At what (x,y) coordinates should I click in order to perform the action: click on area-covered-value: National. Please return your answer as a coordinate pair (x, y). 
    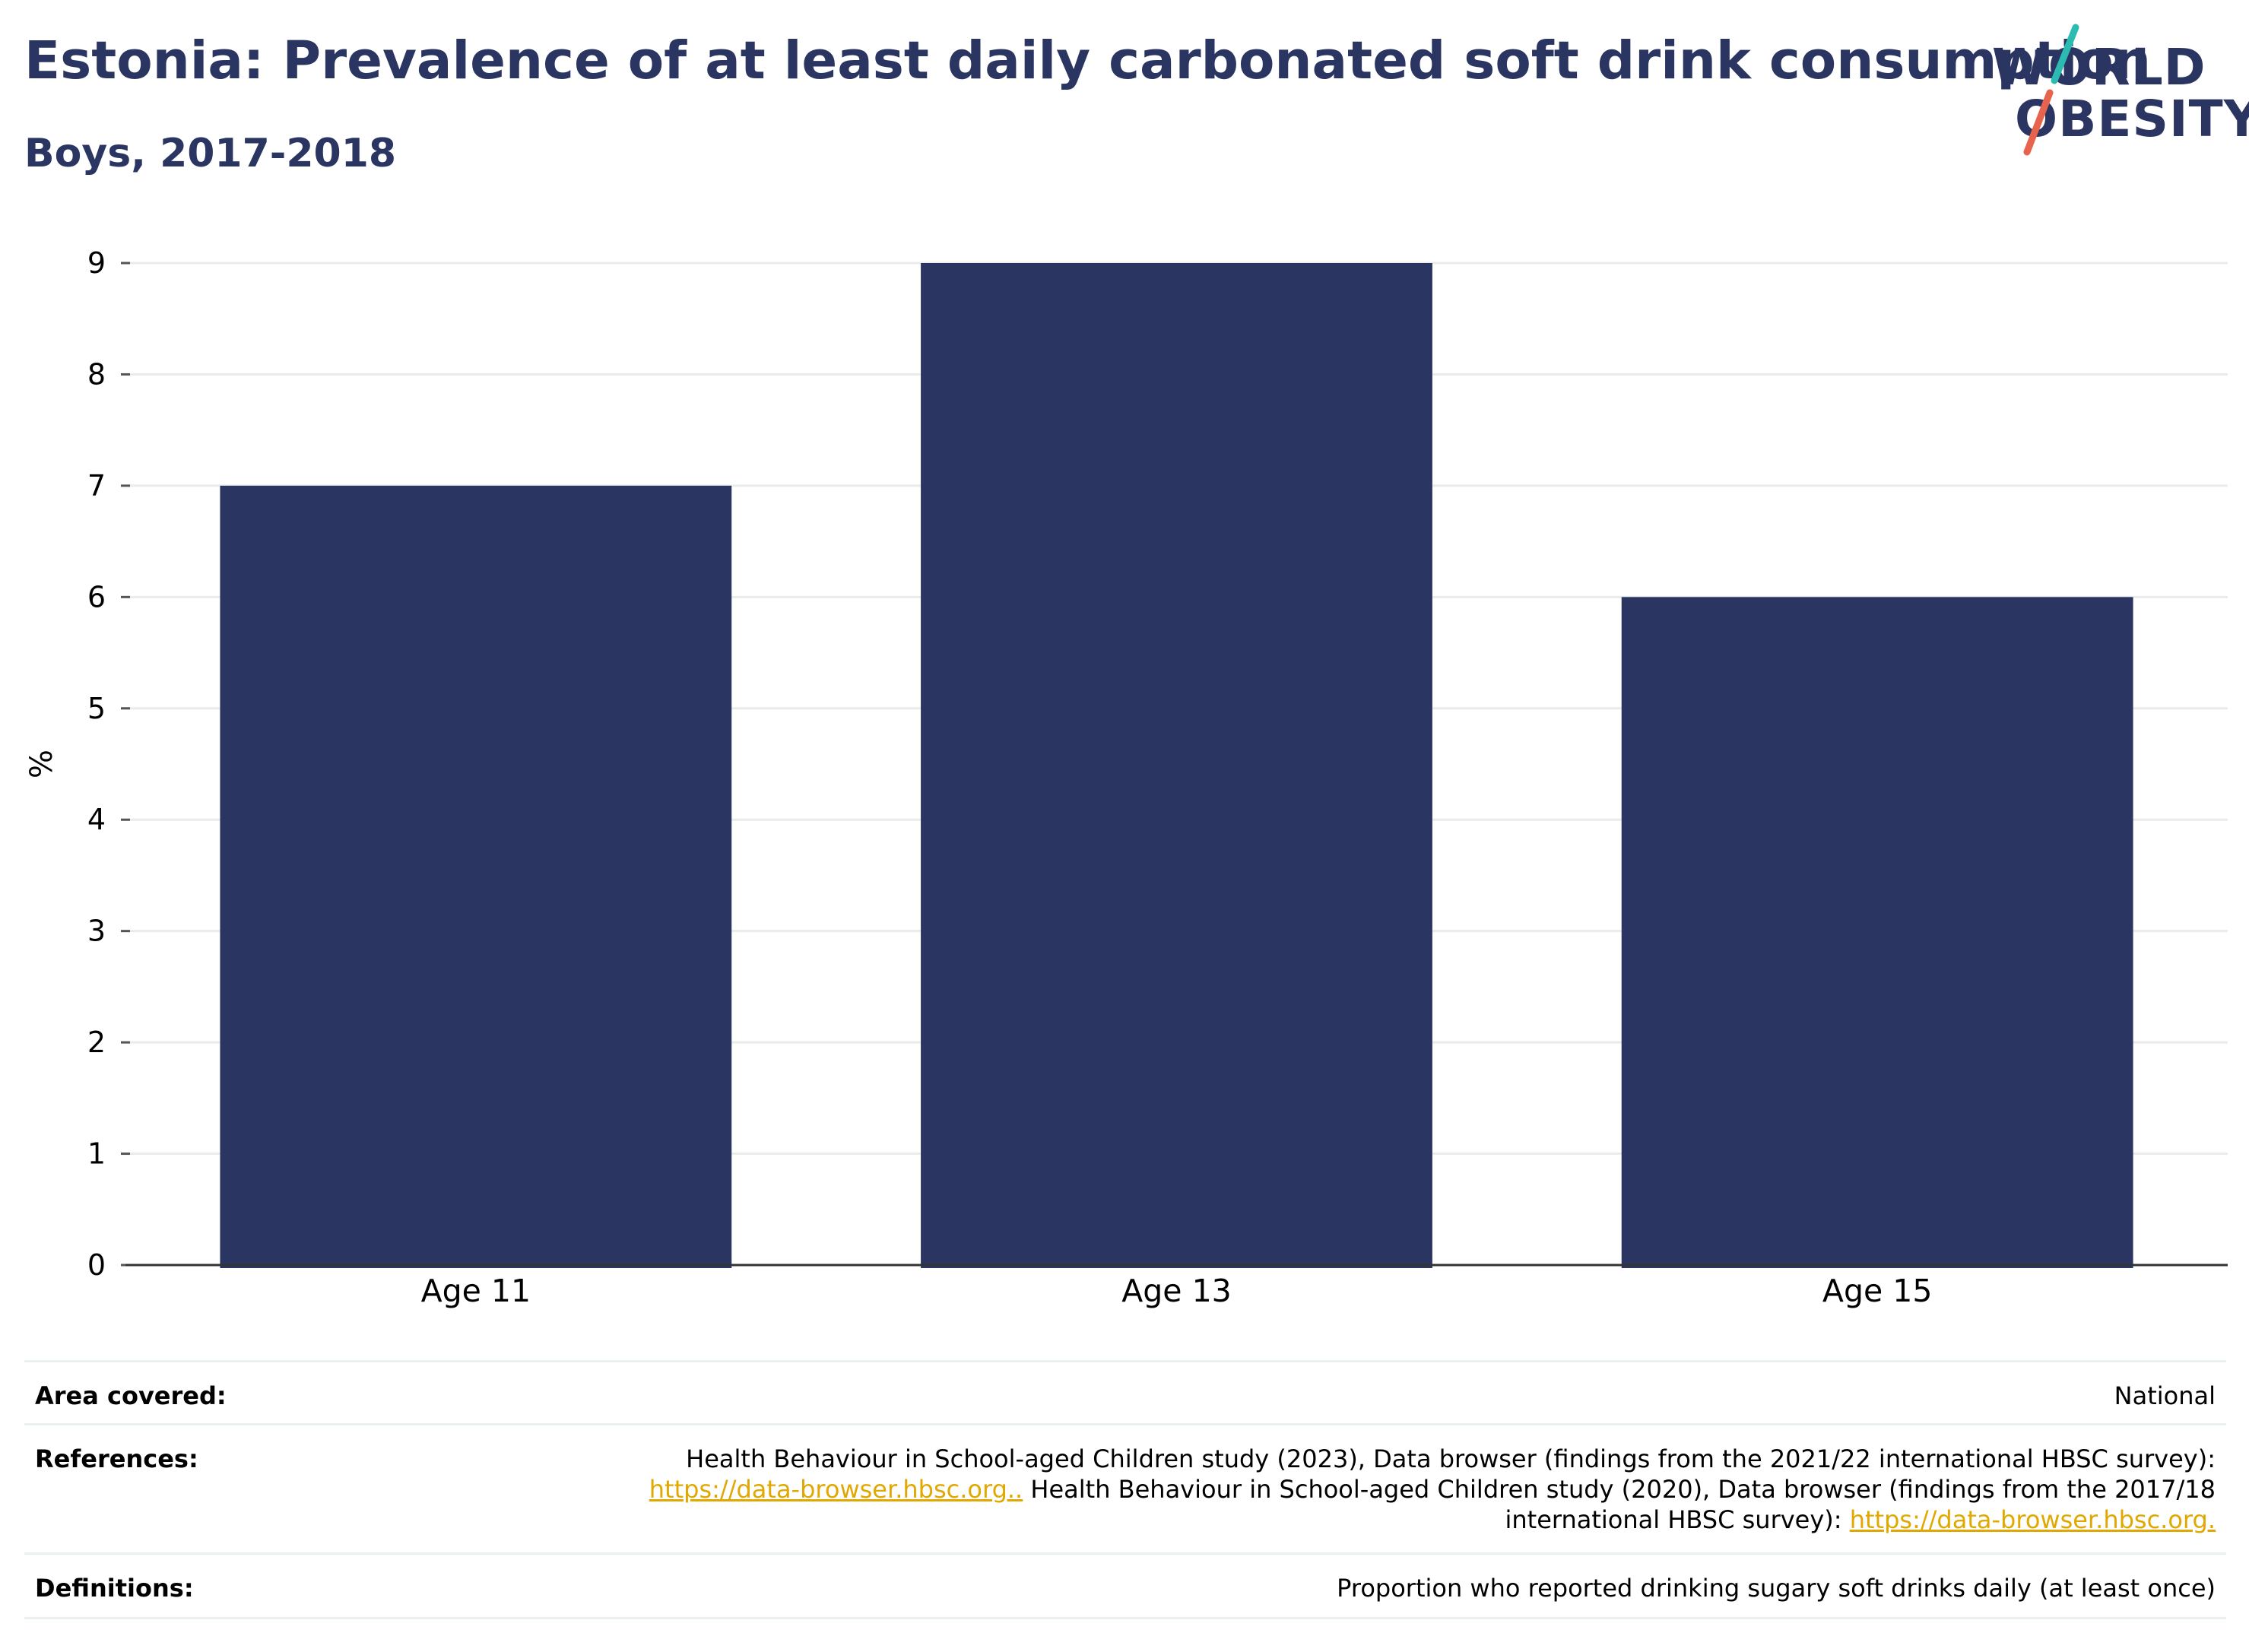
    Looking at the image, I should click on (2165, 1395).